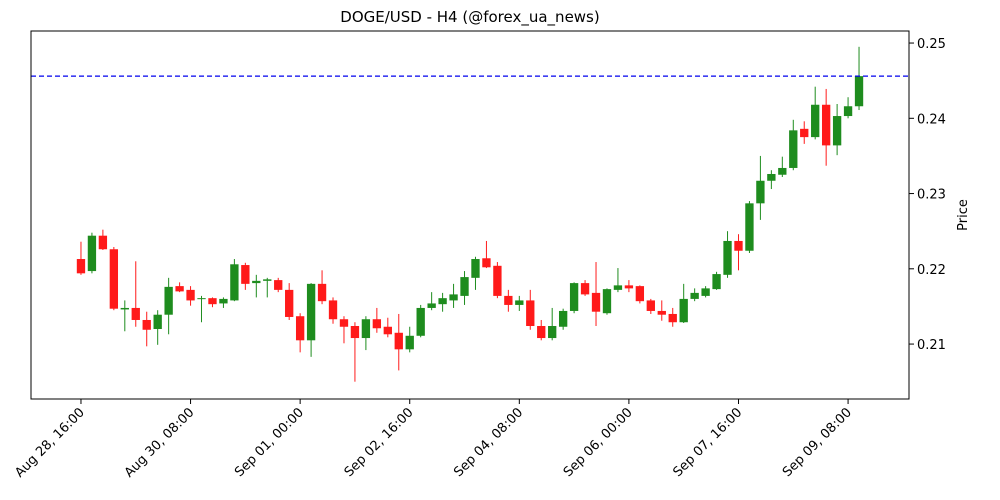 The height and width of the screenshot is (500, 1000). I want to click on y-axis-label: Price, so click(963, 215).